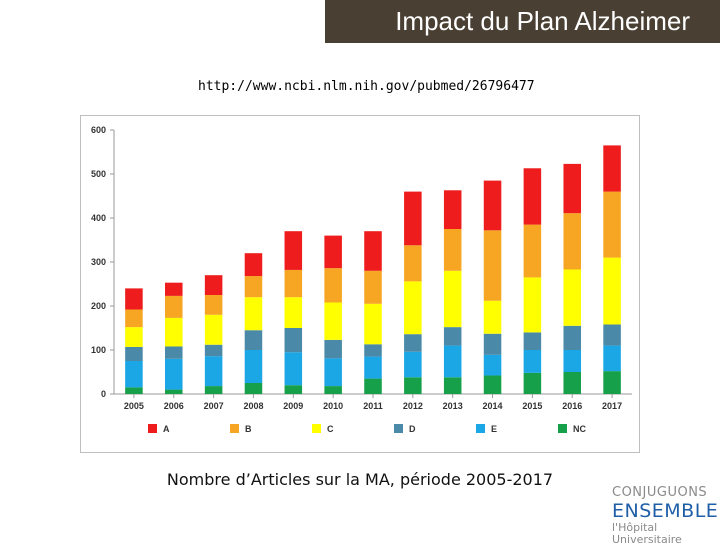 The width and height of the screenshot is (720, 546). What do you see at coordinates (174, 406) in the screenshot?
I see `x-tick-label: 2006` at bounding box center [174, 406].